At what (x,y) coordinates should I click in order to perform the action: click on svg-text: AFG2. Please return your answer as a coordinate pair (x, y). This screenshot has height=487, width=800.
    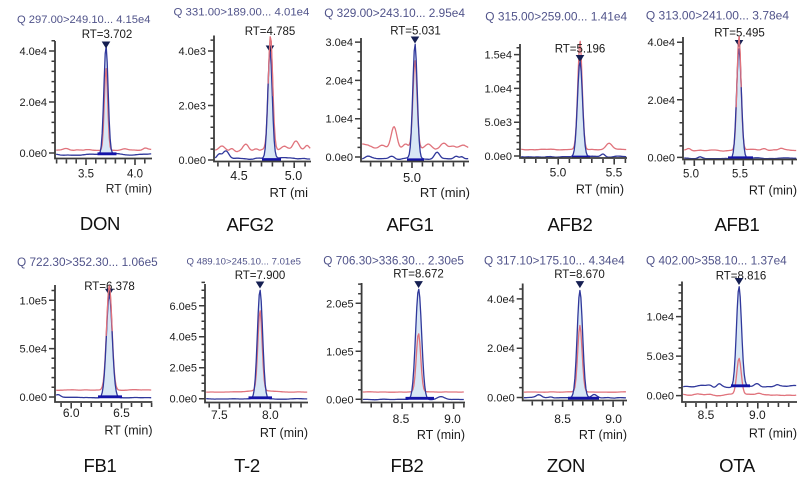
    Looking at the image, I should click on (249, 224).